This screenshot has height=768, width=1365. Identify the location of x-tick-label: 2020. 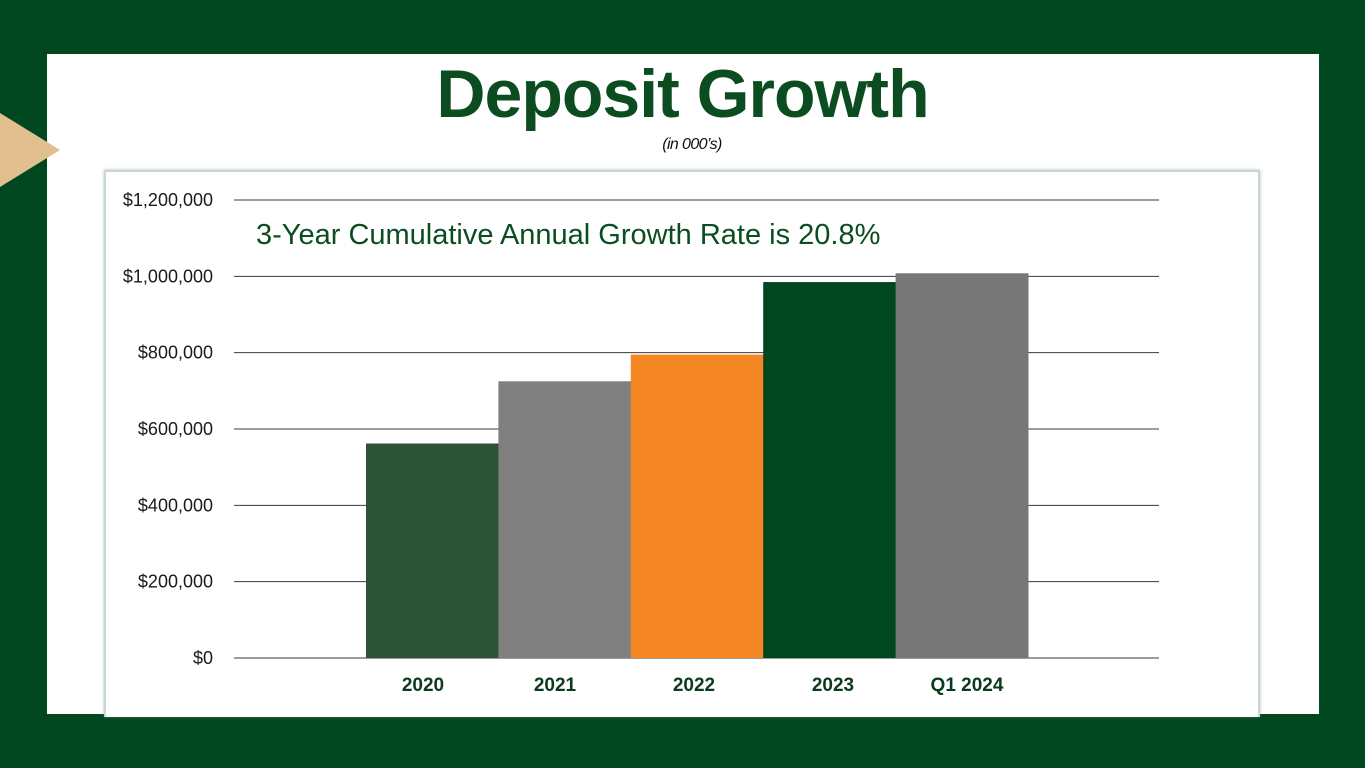
(423, 685).